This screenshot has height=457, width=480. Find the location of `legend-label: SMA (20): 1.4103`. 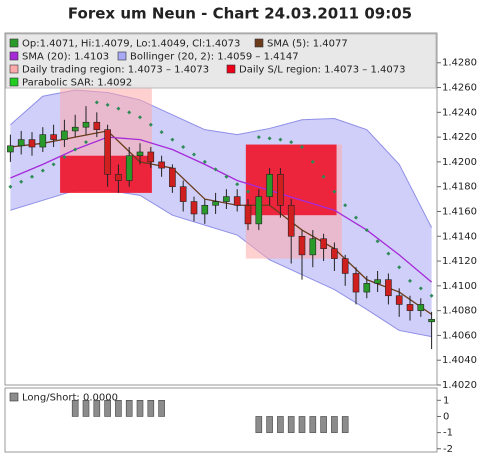

legend-label: SMA (20): 1.4103 is located at coordinates (65, 57).